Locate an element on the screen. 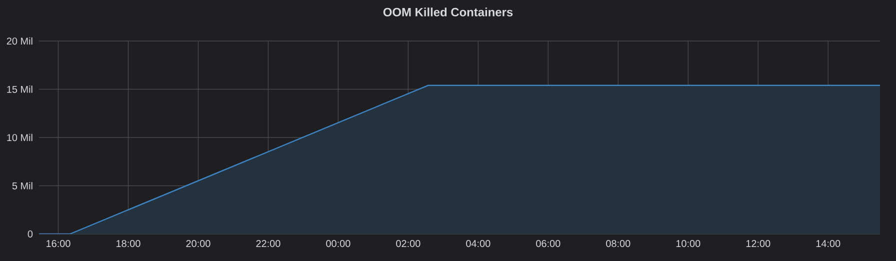 This screenshot has height=261, width=896. x-tick-label: 22:00 is located at coordinates (268, 244).